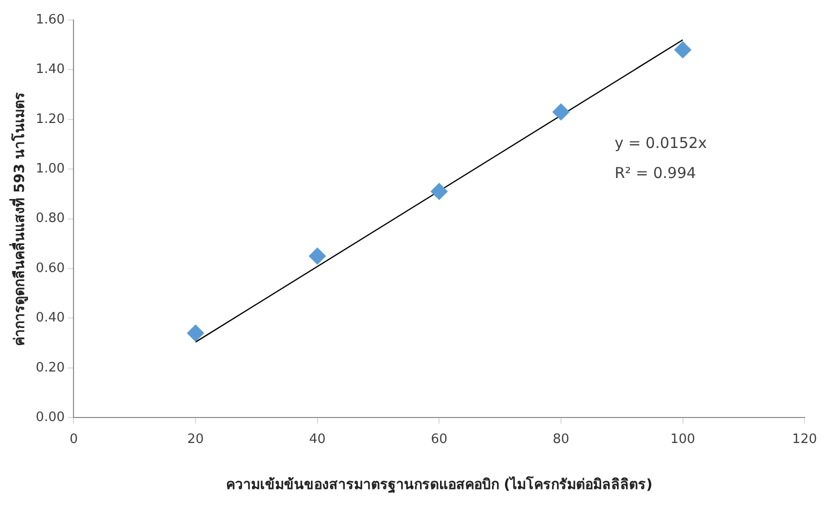  What do you see at coordinates (439, 484) in the screenshot?
I see `x-axis-title: ความเข้มข้นของสารมาตรฐานกรดแอสคอบิก (ไมโครกรัมต่อมิลลิลิตร)` at bounding box center [439, 484].